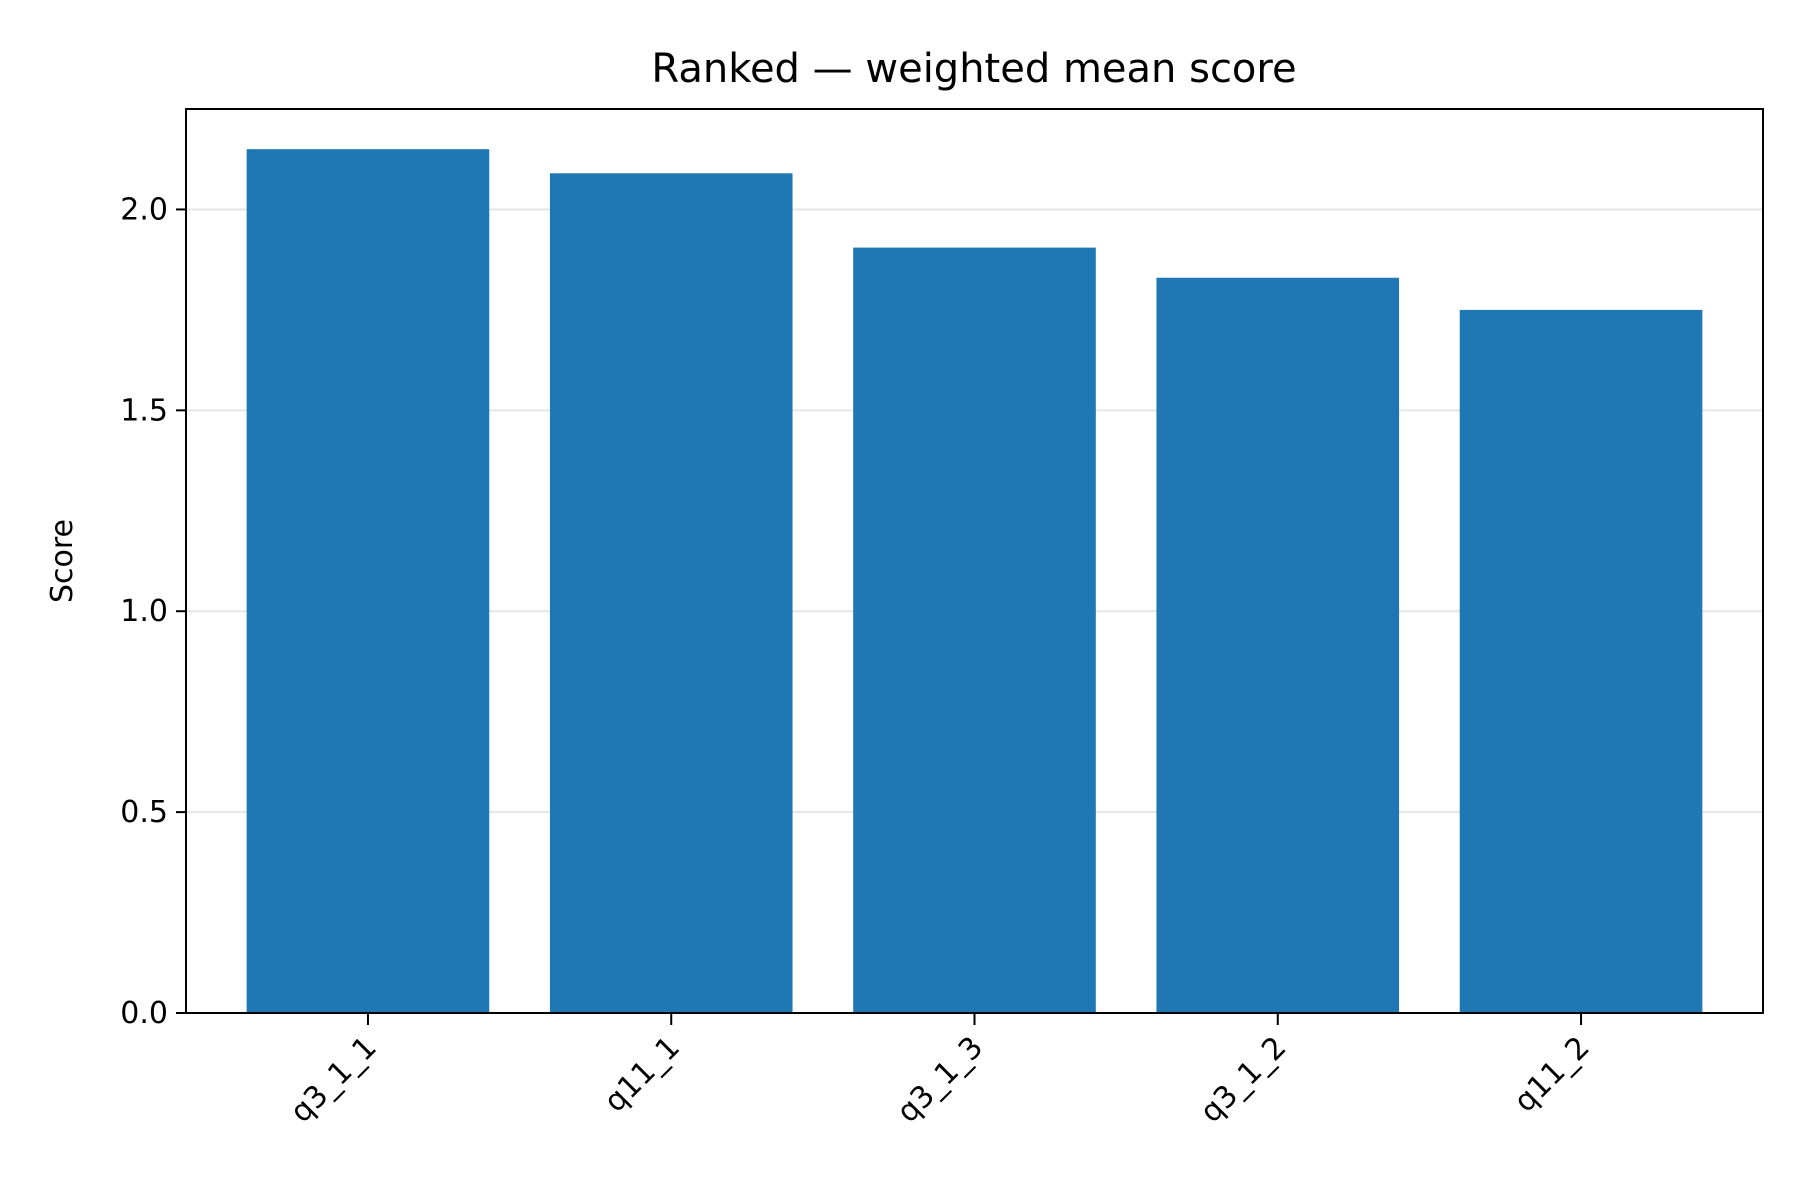  What do you see at coordinates (144, 1013) in the screenshot?
I see `y-tick-label: 0.0` at bounding box center [144, 1013].